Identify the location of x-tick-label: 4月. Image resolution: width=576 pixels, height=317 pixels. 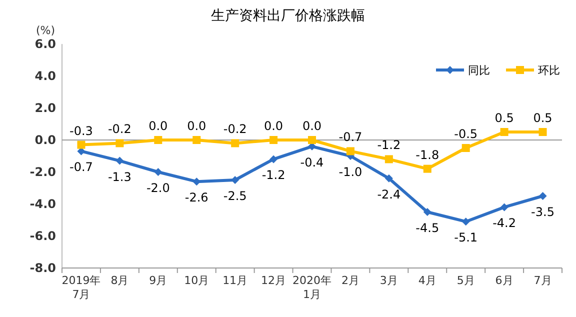
(427, 280).